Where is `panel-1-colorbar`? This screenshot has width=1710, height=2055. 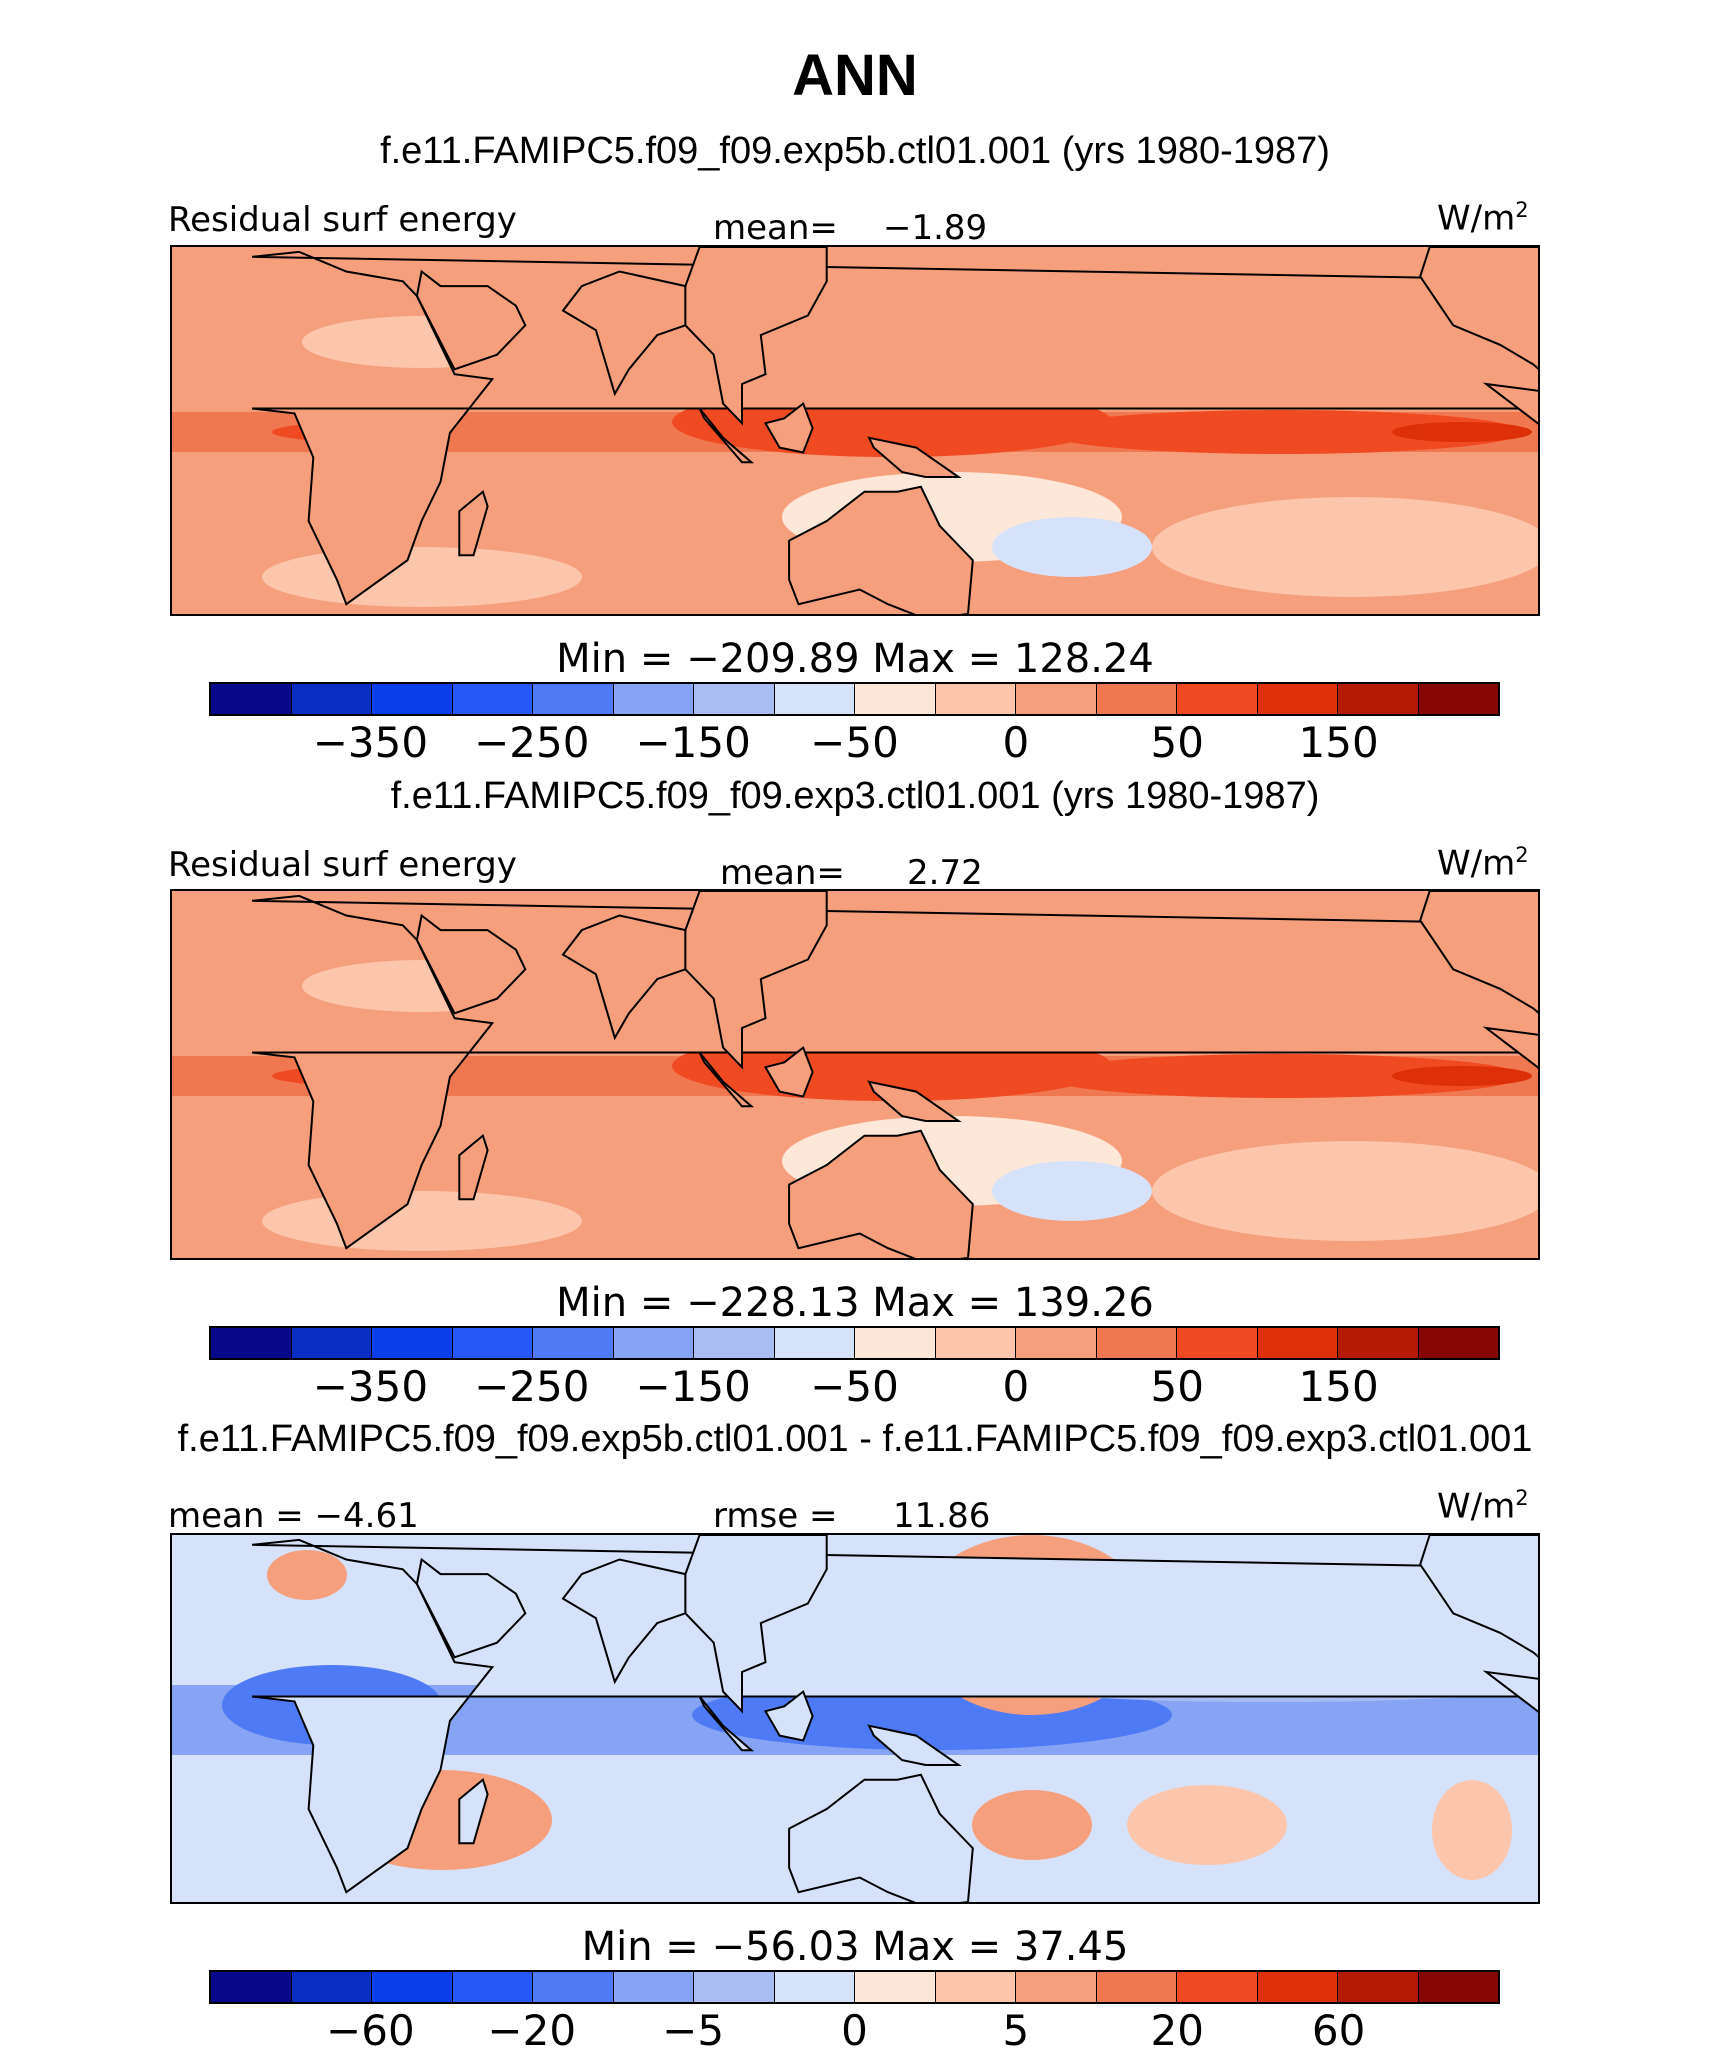
panel-1-colorbar is located at coordinates (854, 699).